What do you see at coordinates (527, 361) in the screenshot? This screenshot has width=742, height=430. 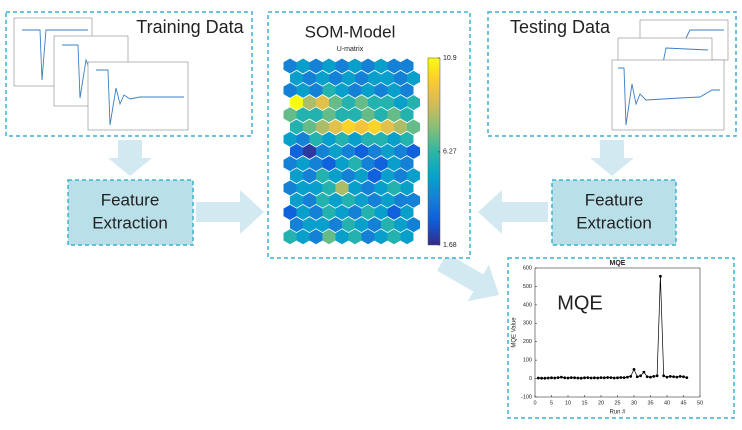 I see `y-tick-label: 100` at bounding box center [527, 361].